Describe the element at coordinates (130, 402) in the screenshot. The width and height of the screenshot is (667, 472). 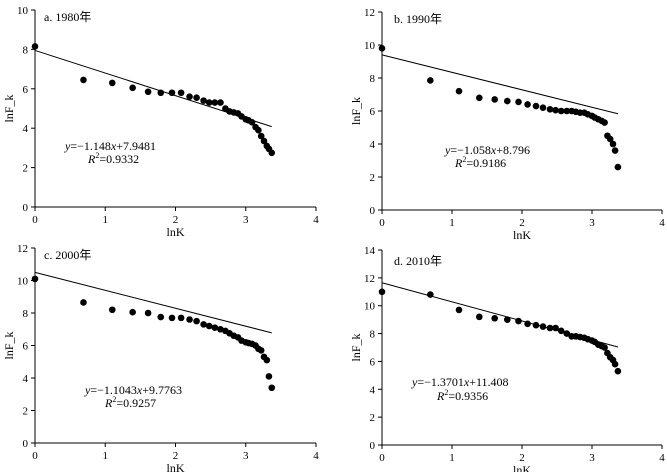
I see `r-squared-label: R2=0.9257` at that location.